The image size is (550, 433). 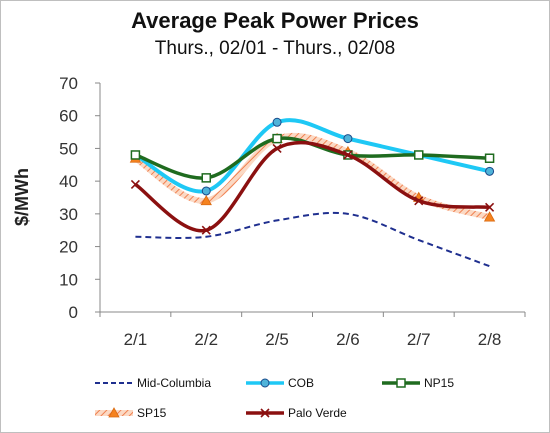 I want to click on legend-label: Mid-Columbia, so click(x=174, y=383).